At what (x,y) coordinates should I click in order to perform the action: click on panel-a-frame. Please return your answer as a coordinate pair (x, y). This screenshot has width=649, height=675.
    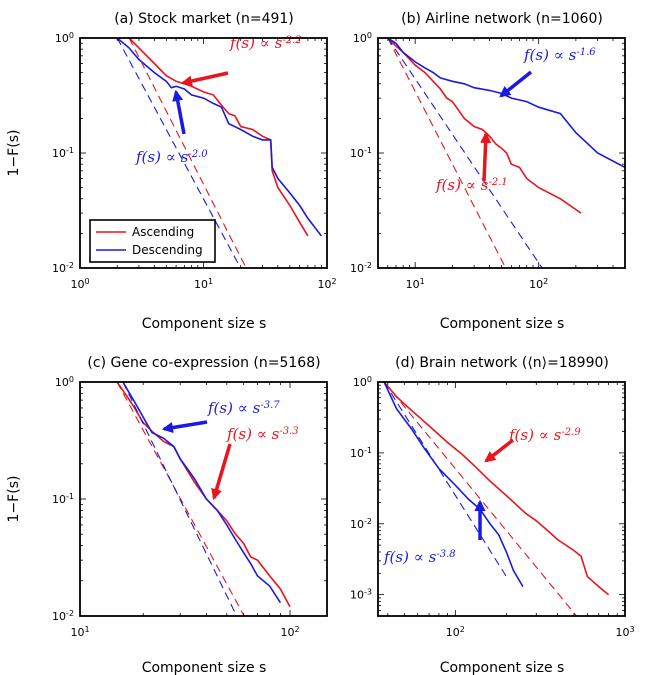
    Looking at the image, I should click on (203, 153).